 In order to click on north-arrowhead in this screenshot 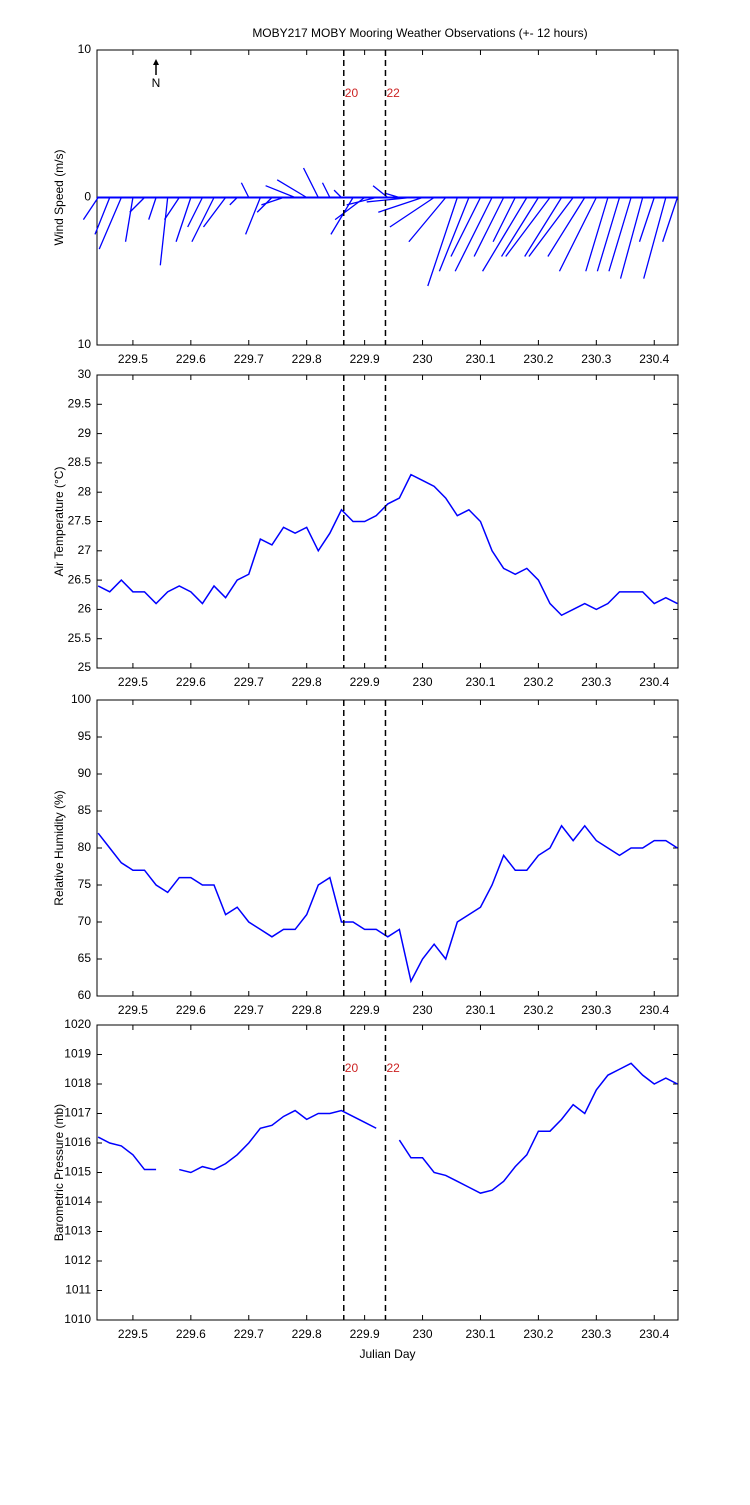, I will do `click(156, 62)`.